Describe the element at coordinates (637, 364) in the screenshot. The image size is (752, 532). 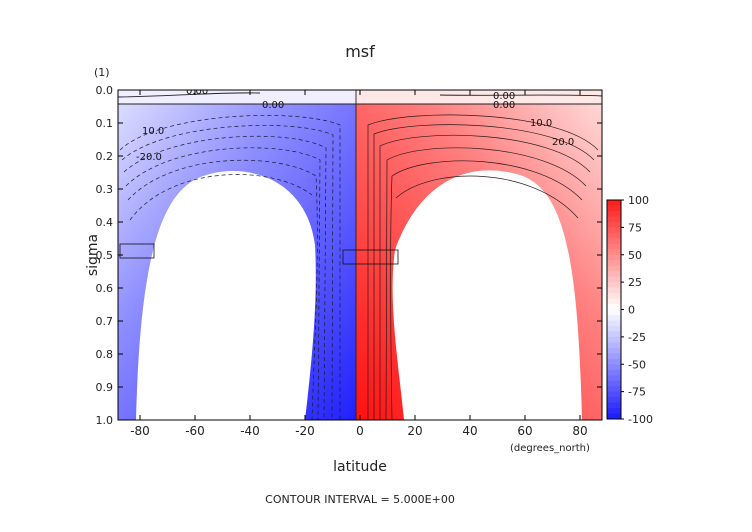
I see `colorbar-tick-label: -50` at that location.